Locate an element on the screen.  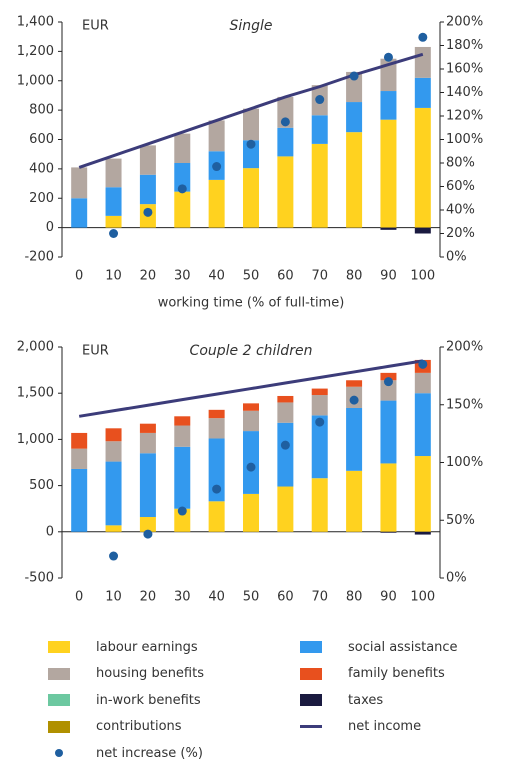
x-tick-label: 50 is located at coordinates (251, 276).